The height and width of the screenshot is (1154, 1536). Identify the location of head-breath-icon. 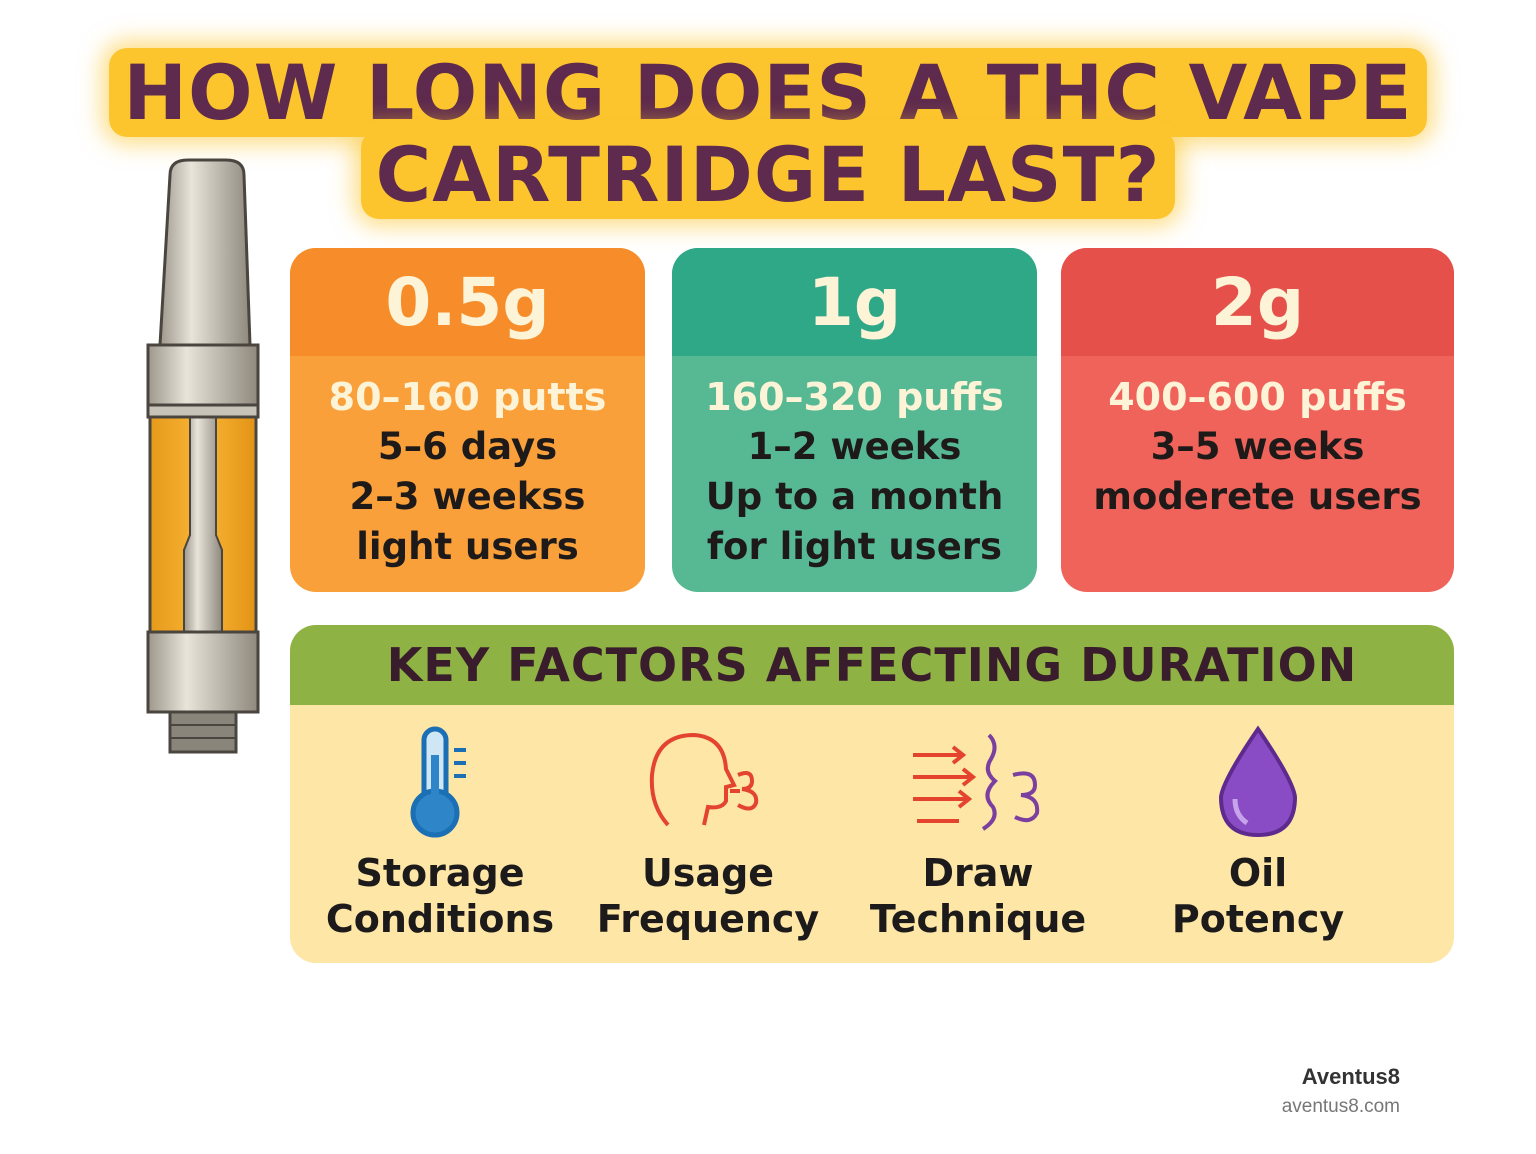
(704, 779).